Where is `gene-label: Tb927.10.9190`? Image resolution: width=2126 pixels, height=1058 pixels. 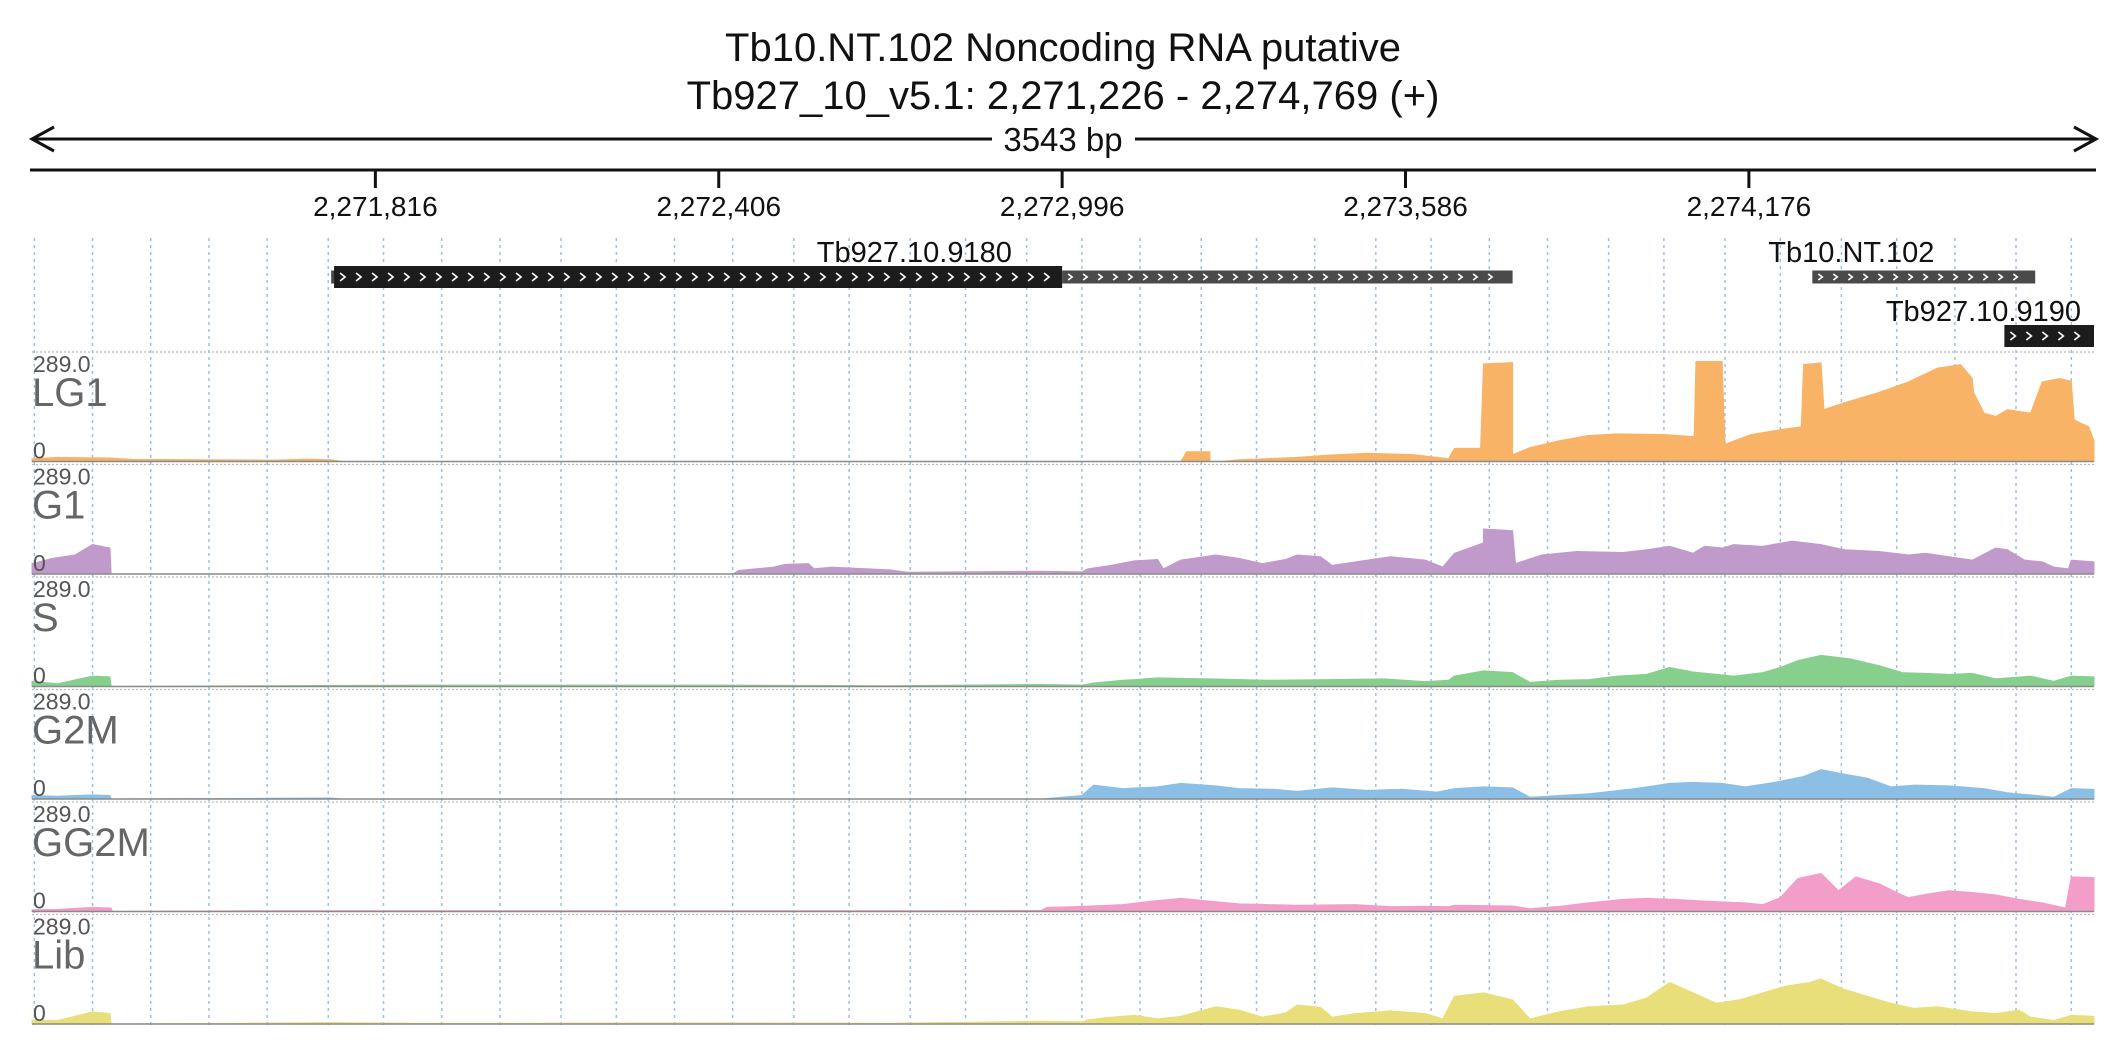 gene-label: Tb927.10.9190 is located at coordinates (1983, 312).